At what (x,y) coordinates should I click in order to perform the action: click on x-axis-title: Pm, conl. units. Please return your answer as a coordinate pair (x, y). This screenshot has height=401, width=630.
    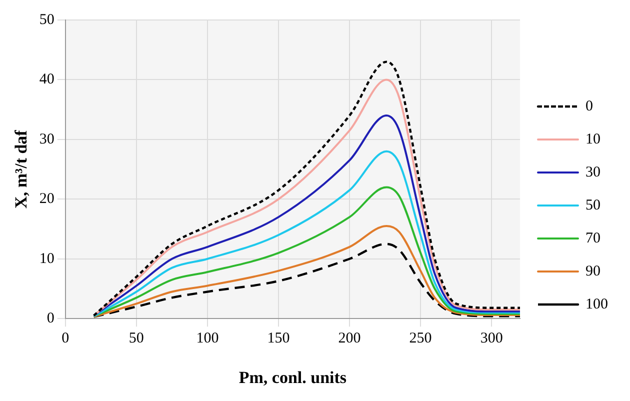
    Looking at the image, I should click on (292, 378).